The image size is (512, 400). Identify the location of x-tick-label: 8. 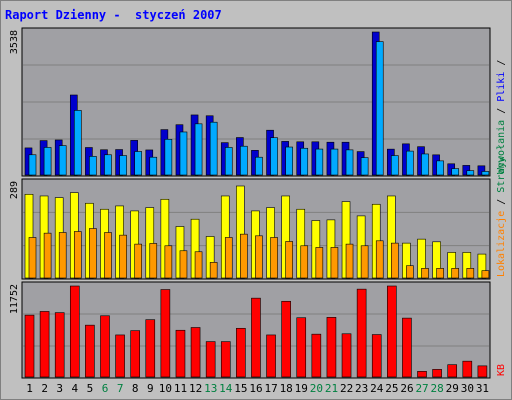
(135, 388).